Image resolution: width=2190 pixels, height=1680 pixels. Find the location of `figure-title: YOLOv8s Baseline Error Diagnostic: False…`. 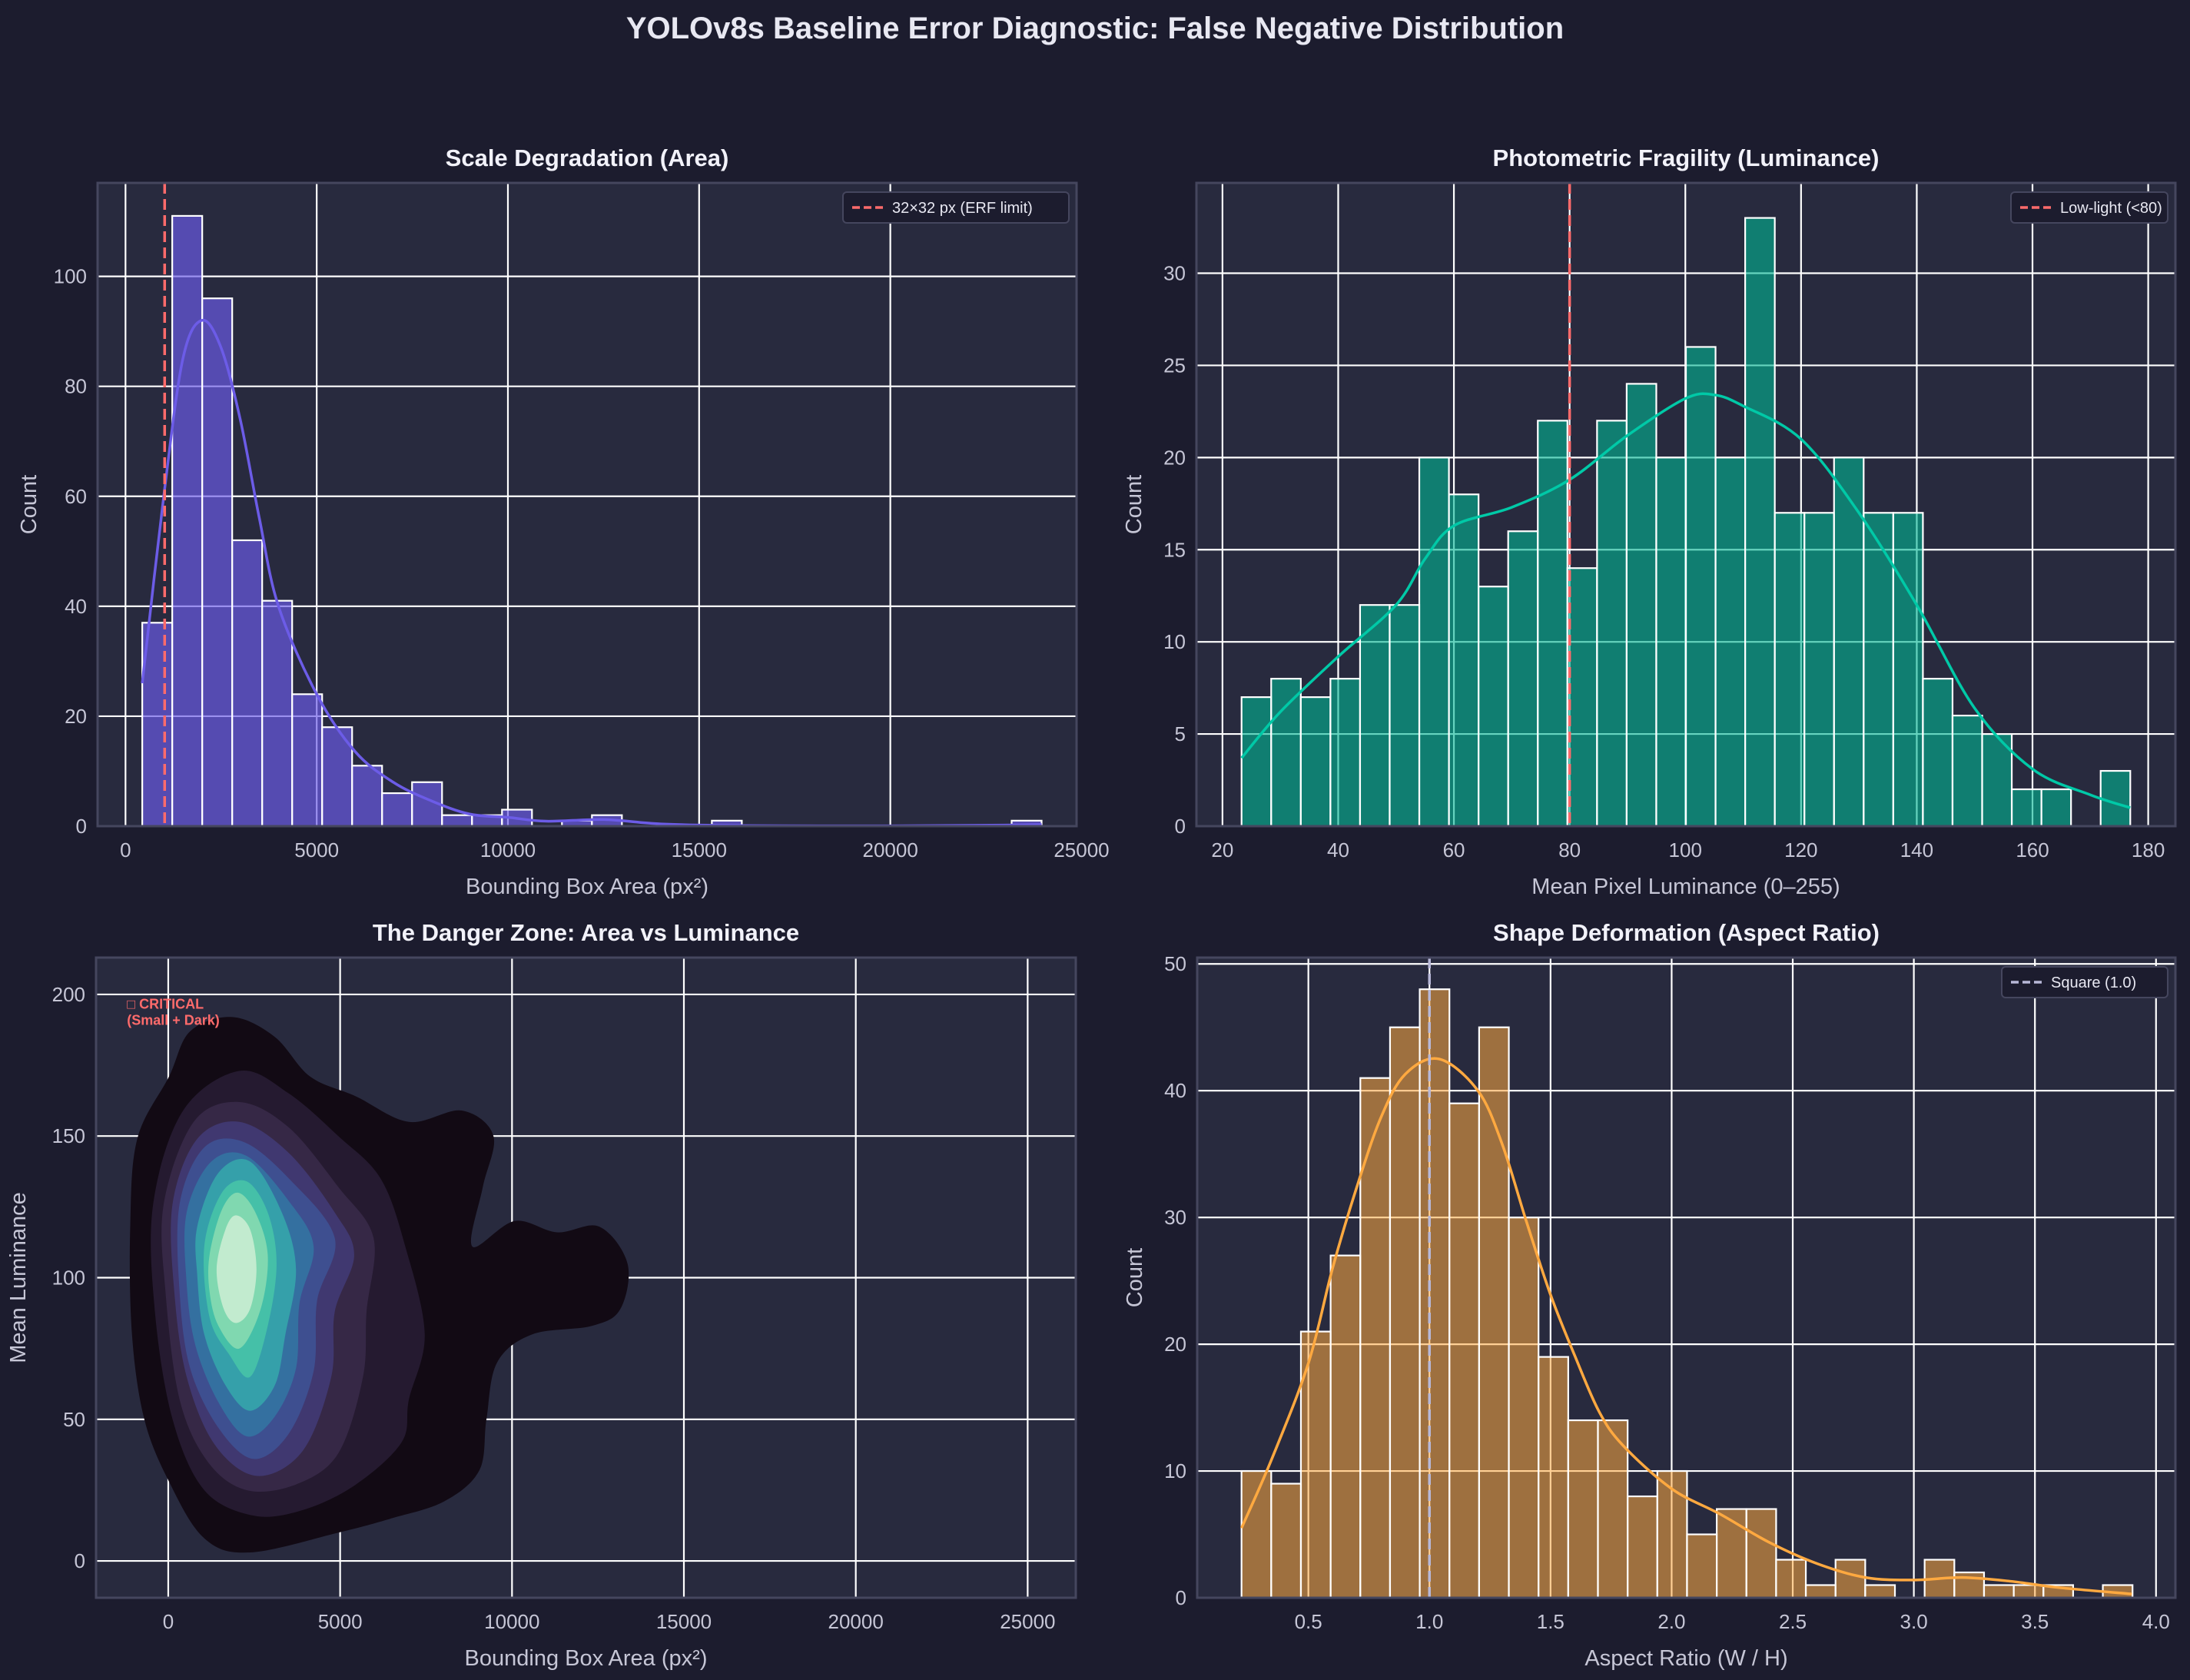

figure-title: YOLOv8s Baseline Error Diagnostic: False… is located at coordinates (1095, 29).